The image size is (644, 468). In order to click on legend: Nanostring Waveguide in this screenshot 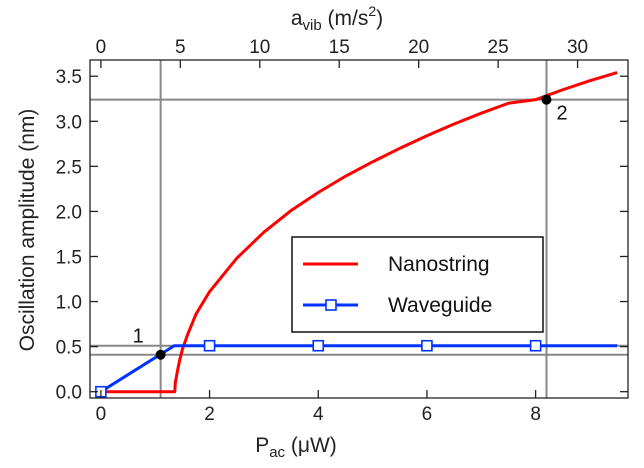, I will do `click(417, 284)`.